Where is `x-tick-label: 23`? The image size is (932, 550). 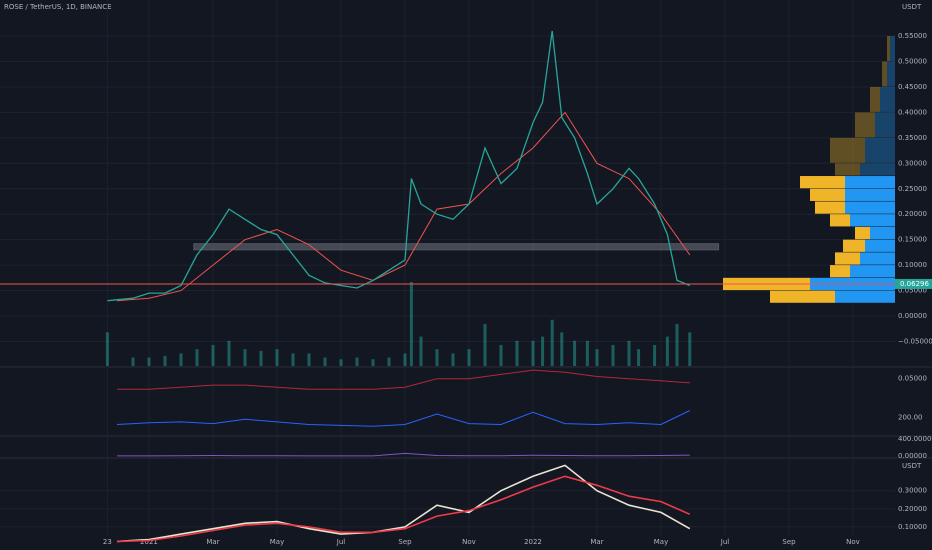 x-tick-label: 23 is located at coordinates (107, 542).